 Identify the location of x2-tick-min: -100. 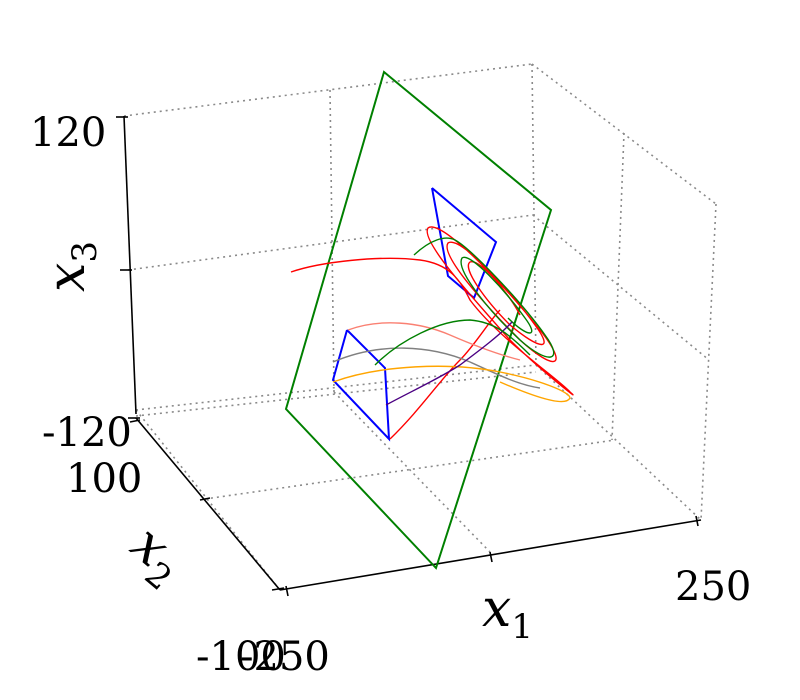
(241, 657).